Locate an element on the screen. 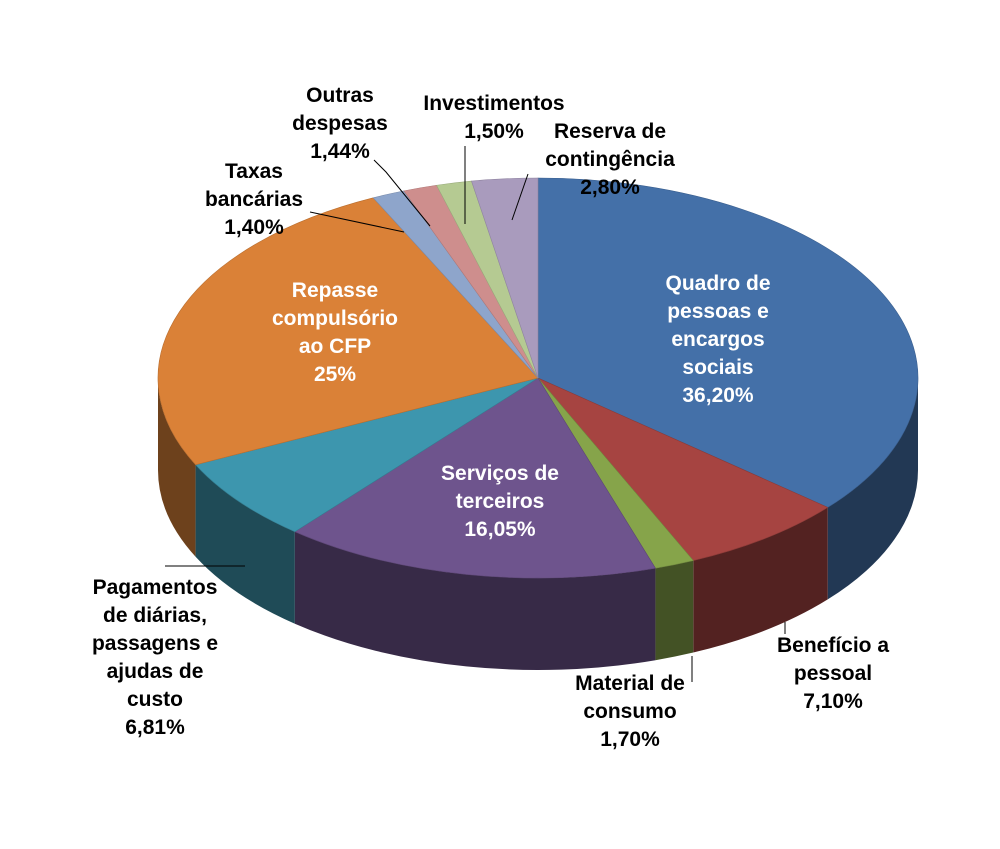 The width and height of the screenshot is (1000, 849). slice-label-line: bancárias is located at coordinates (254, 199).